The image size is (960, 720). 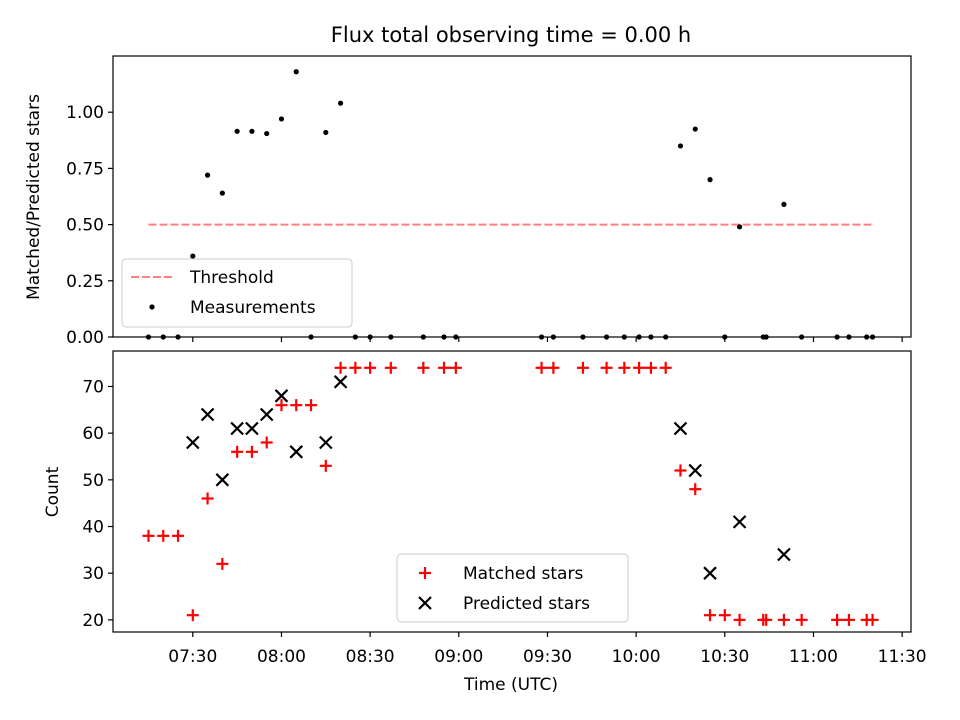 I want to click on bottom-y-tick-label-1: 30, so click(x=93, y=574).